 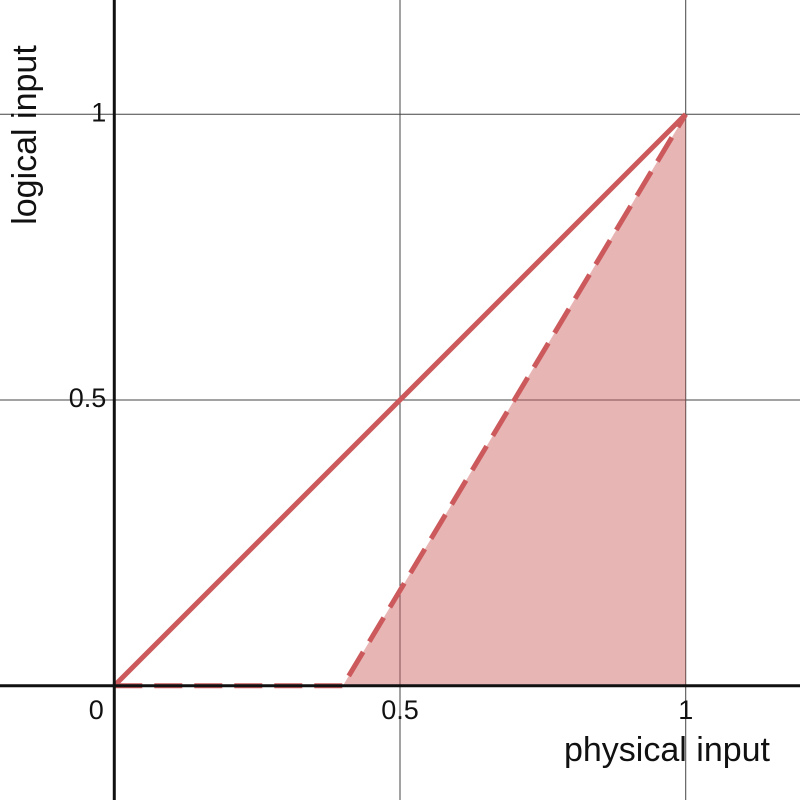 What do you see at coordinates (667, 750) in the screenshot?
I see `x-axis-title: physical input` at bounding box center [667, 750].